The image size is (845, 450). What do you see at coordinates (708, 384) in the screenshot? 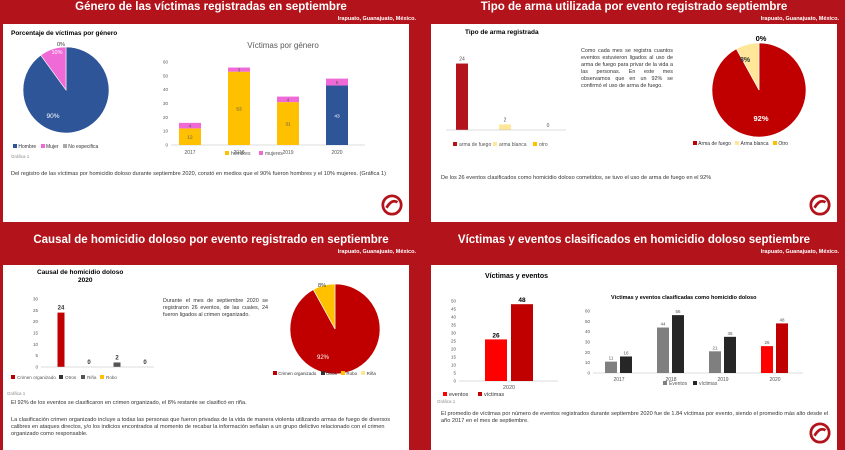
I see `legend-victimas-years: víctimas` at bounding box center [708, 384].